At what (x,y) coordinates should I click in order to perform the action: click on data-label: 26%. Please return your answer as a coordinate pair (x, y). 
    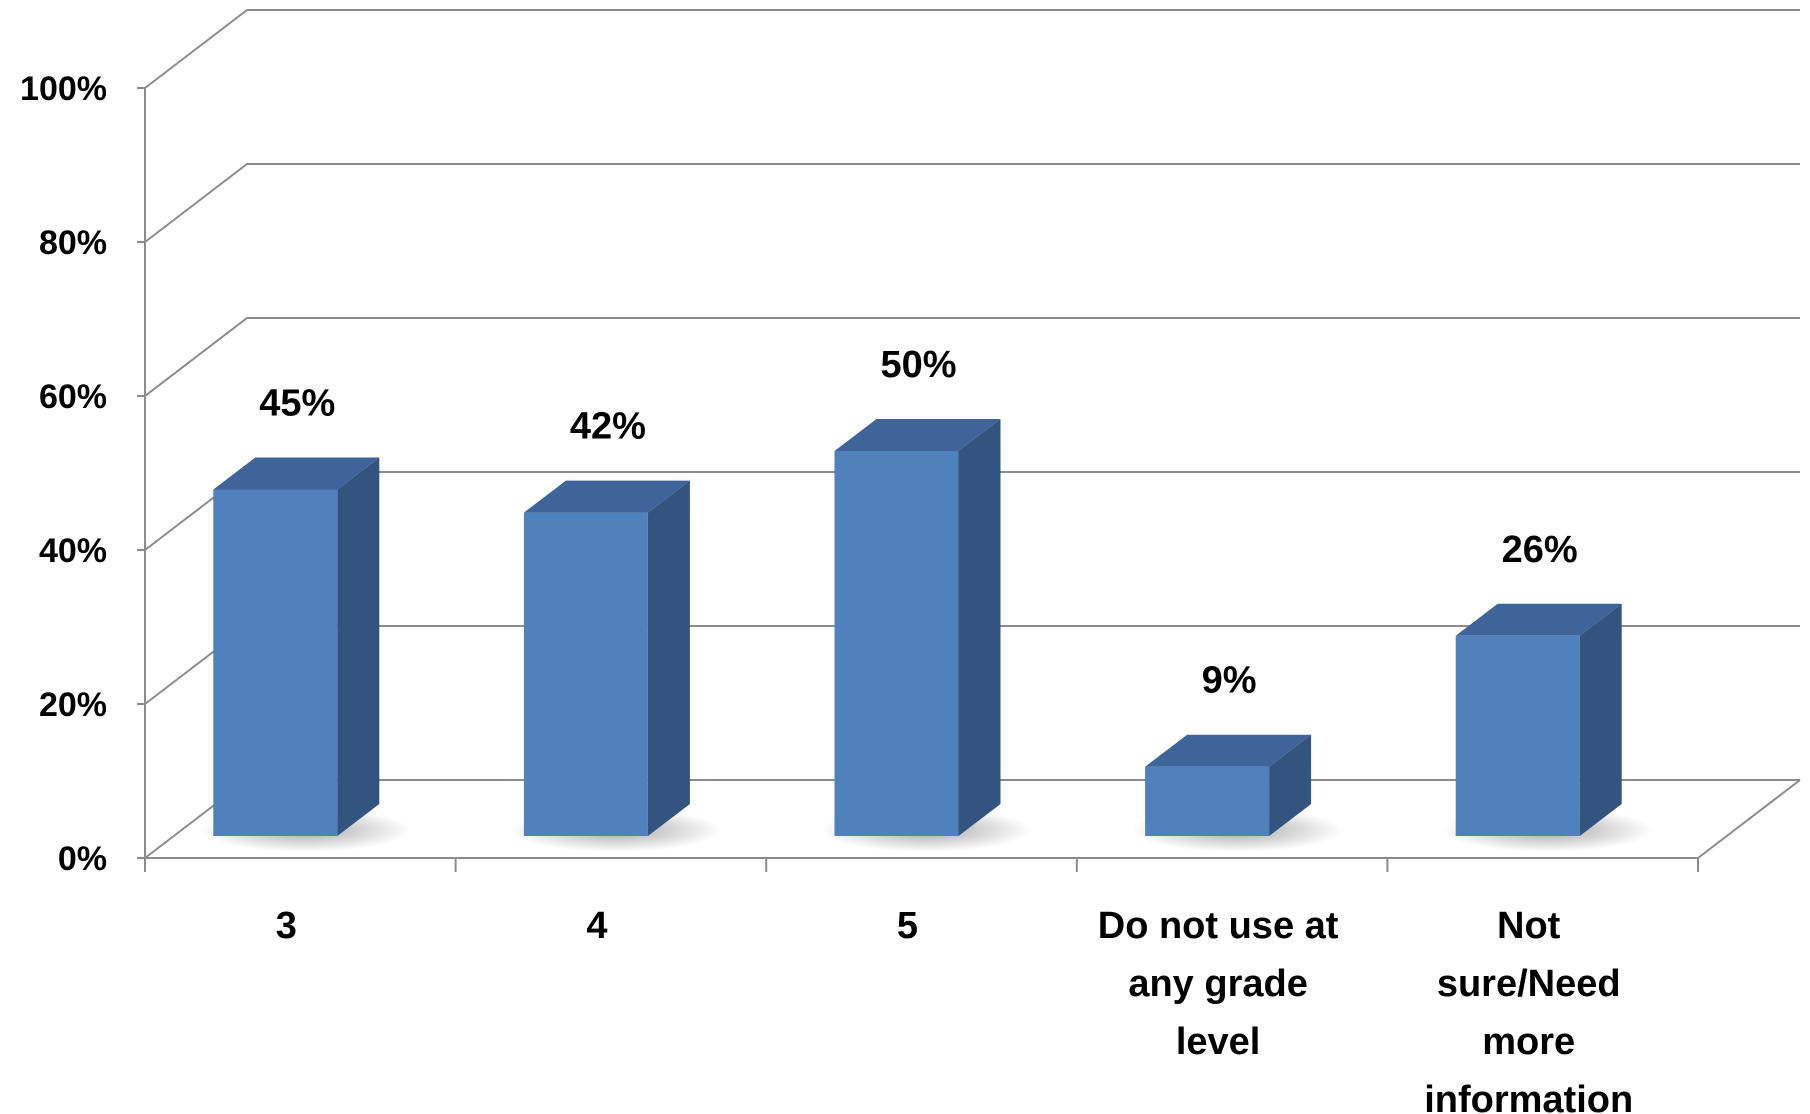
    Looking at the image, I should click on (1540, 550).